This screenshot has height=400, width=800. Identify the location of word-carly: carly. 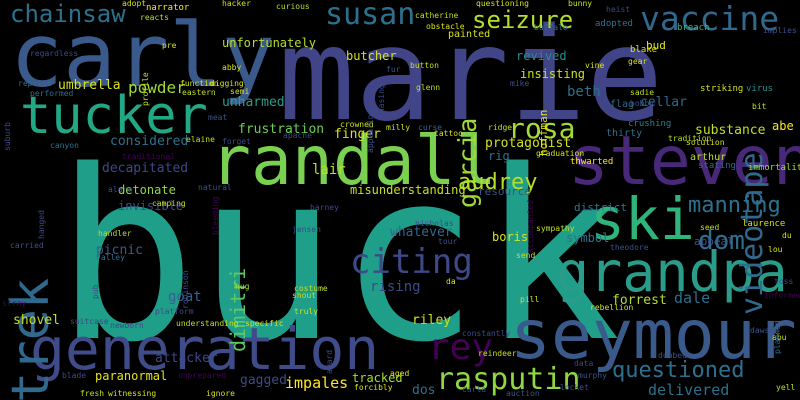
(142, 55).